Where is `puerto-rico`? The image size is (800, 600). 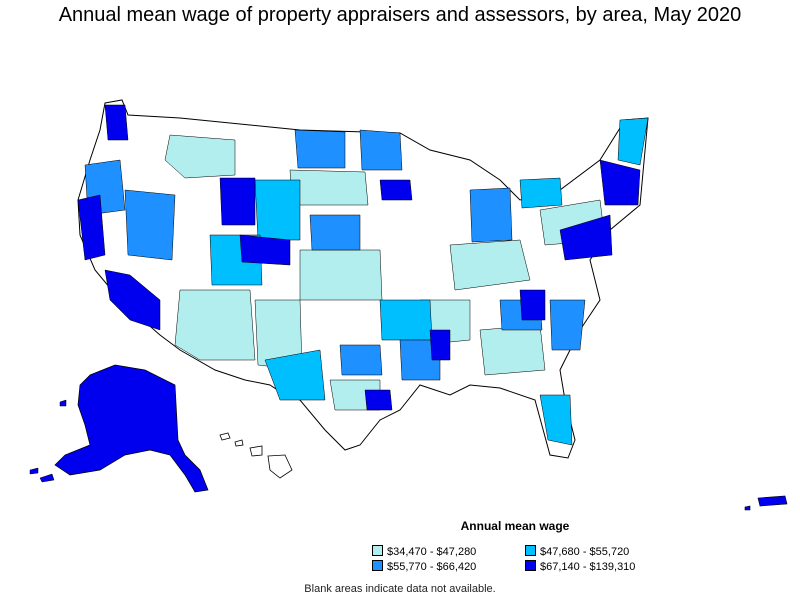
puerto-rico is located at coordinates (766, 503).